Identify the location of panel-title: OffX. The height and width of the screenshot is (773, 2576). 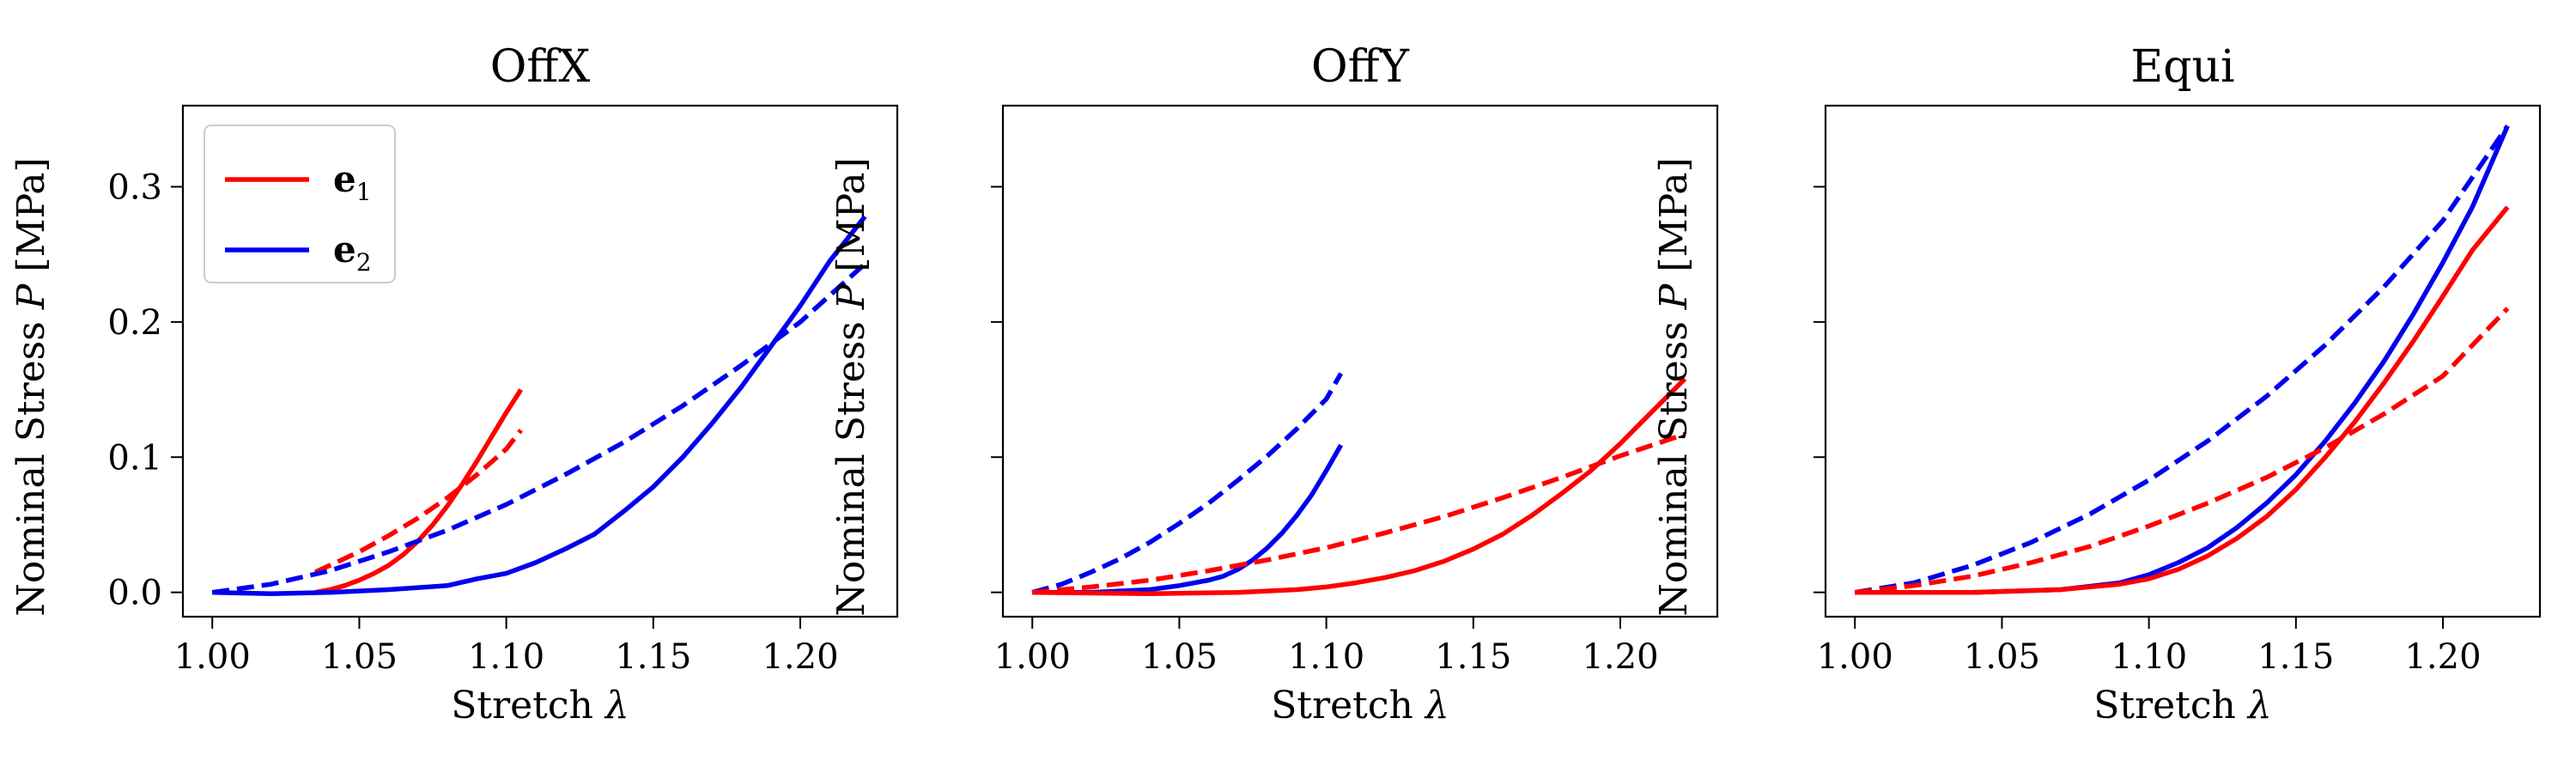
(541, 67).